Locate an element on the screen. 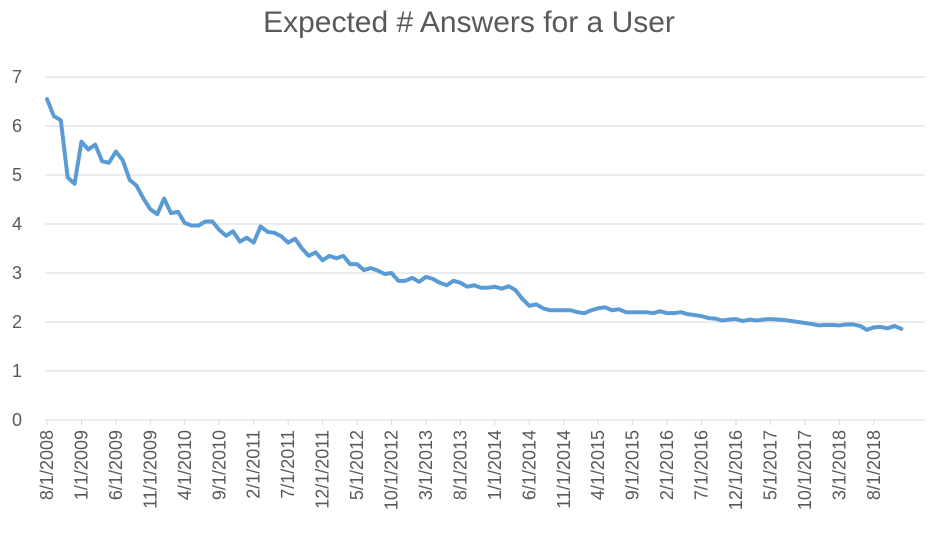  x-tick-label: 4/1/2010 is located at coordinates (185, 465).